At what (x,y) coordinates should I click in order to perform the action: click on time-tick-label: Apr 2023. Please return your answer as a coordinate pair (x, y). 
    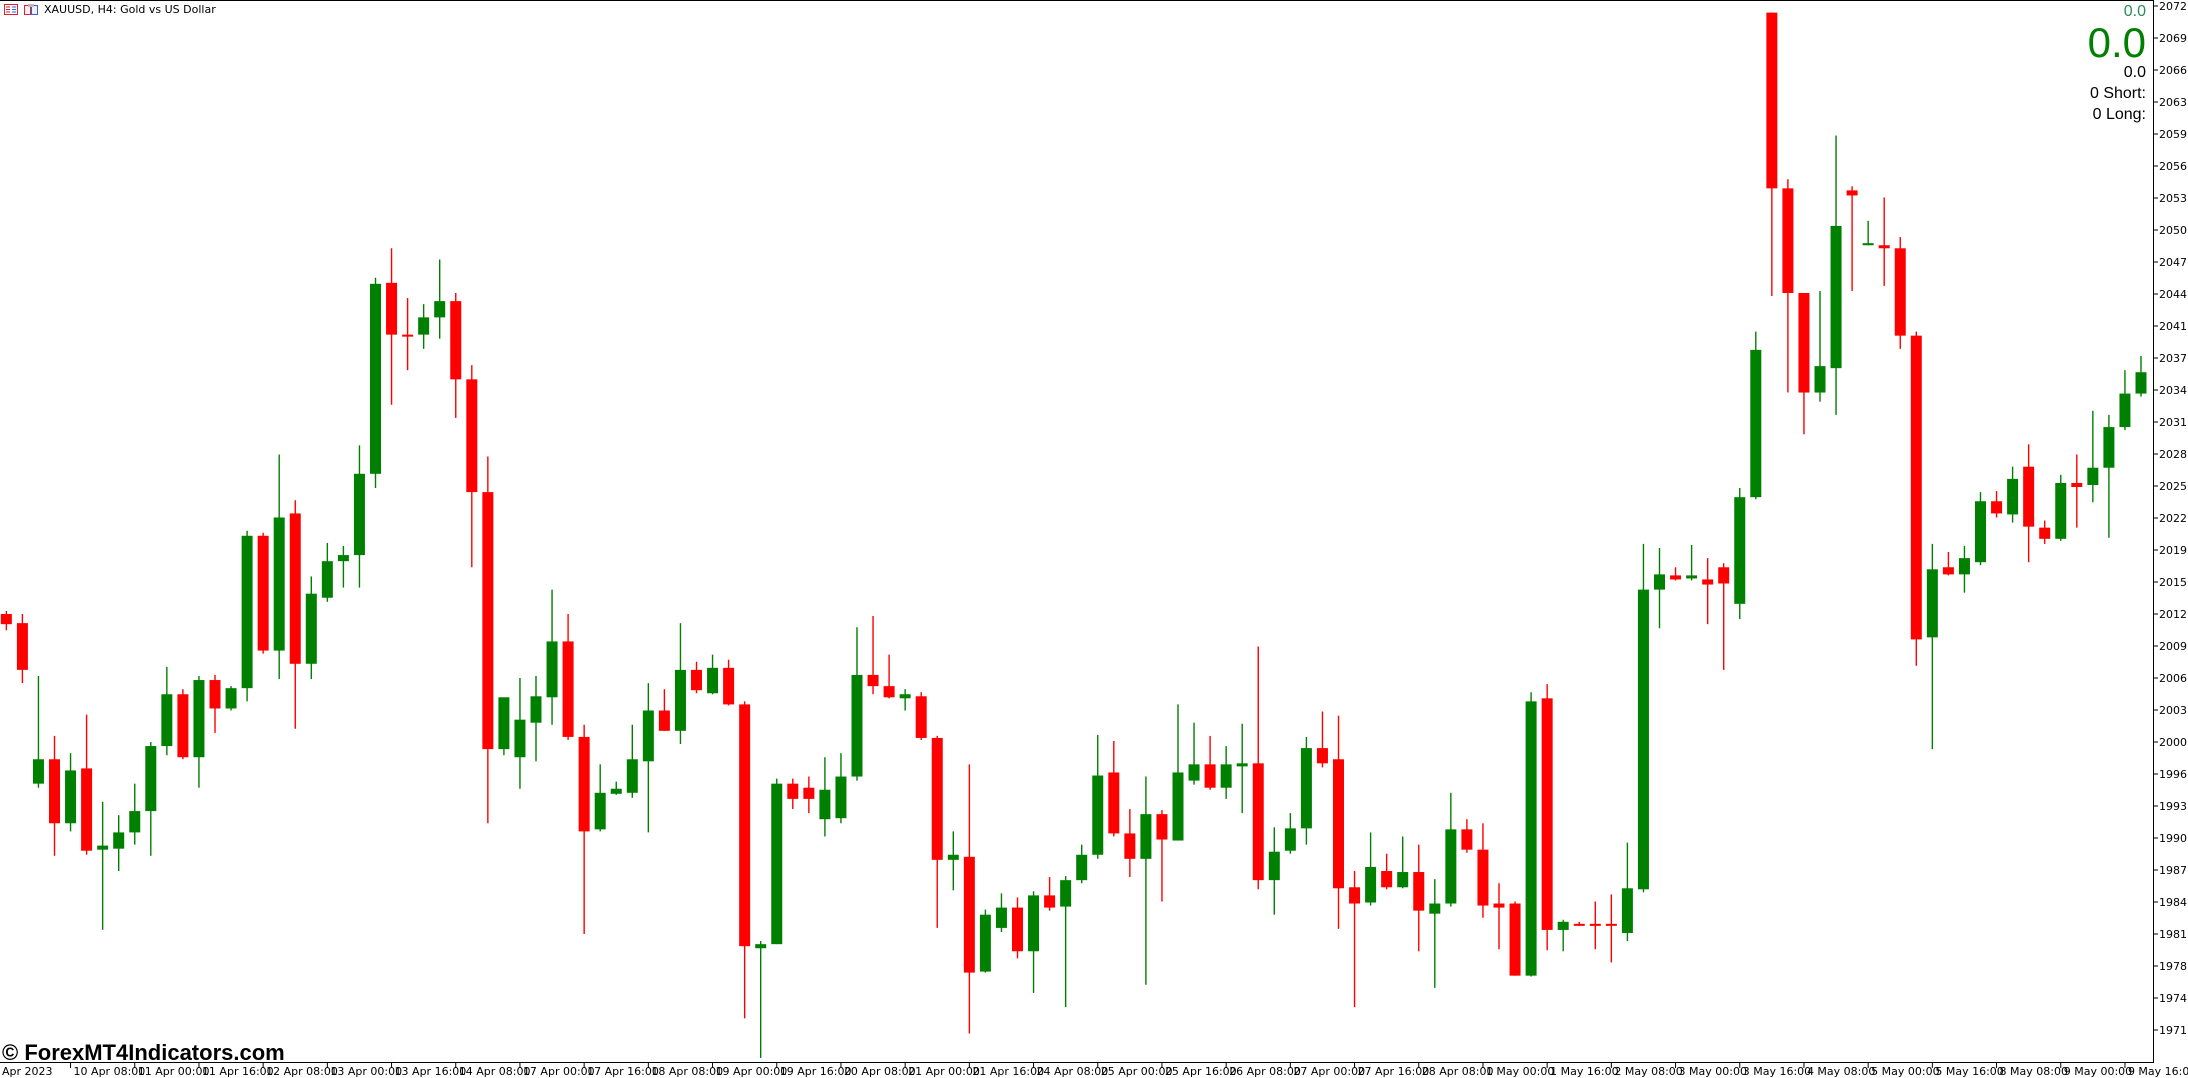
    Looking at the image, I should click on (27, 1071).